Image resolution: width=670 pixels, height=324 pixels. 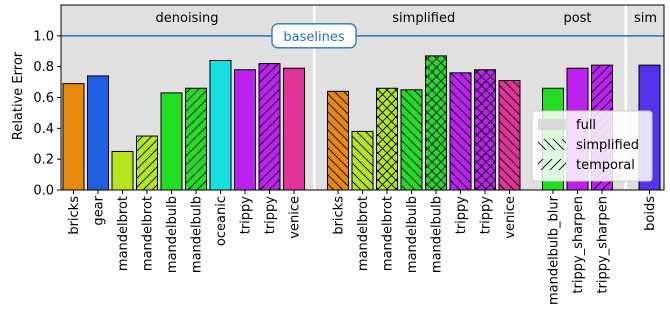 I want to click on x-tick-label-mandelbulb_blur: mandelbulb_blur, so click(x=554, y=250).